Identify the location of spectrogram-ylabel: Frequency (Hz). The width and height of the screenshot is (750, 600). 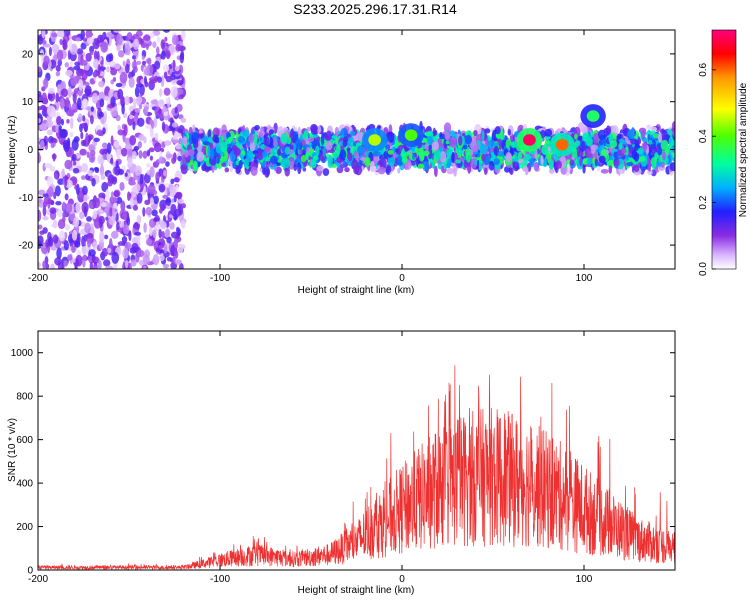
(12, 150).